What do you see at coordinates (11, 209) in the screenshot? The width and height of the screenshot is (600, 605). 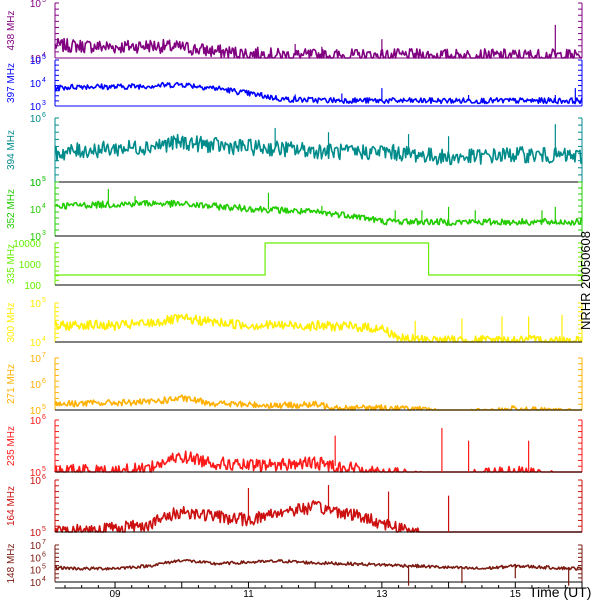 I see `frequency-label: 352 MHz` at bounding box center [11, 209].